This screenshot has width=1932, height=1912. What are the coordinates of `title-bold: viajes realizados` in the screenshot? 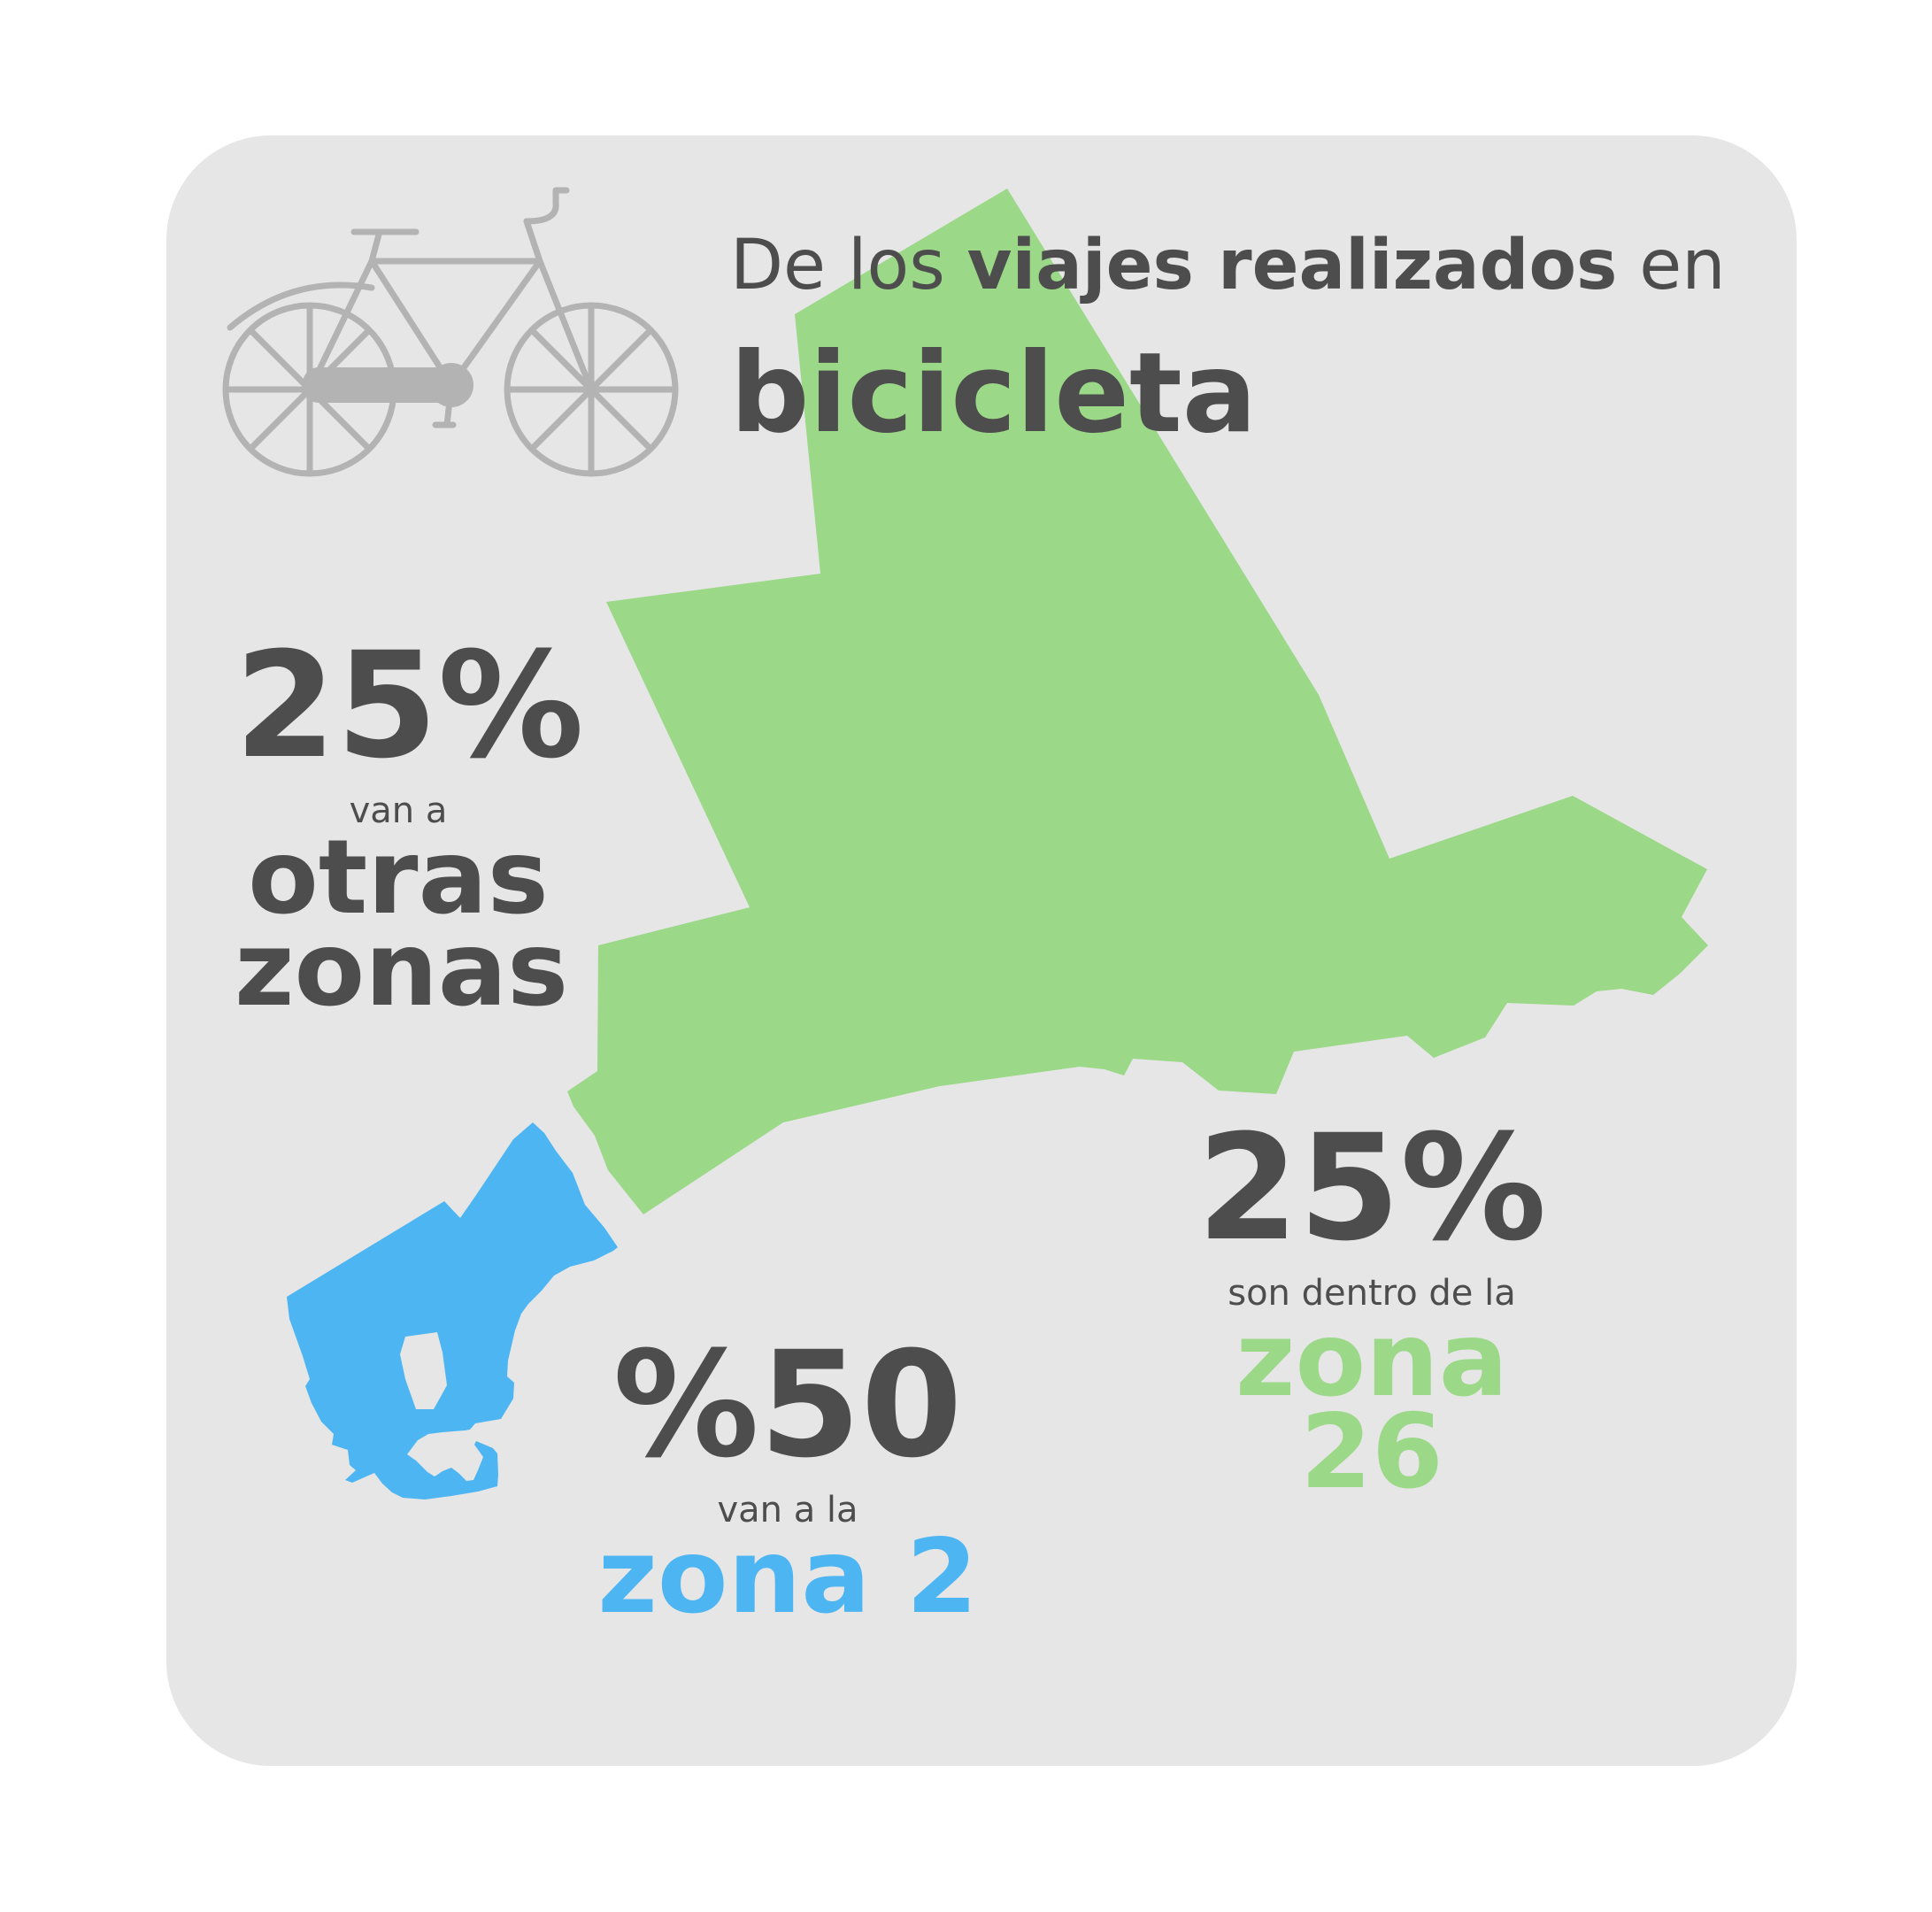 It's located at (1292, 265).